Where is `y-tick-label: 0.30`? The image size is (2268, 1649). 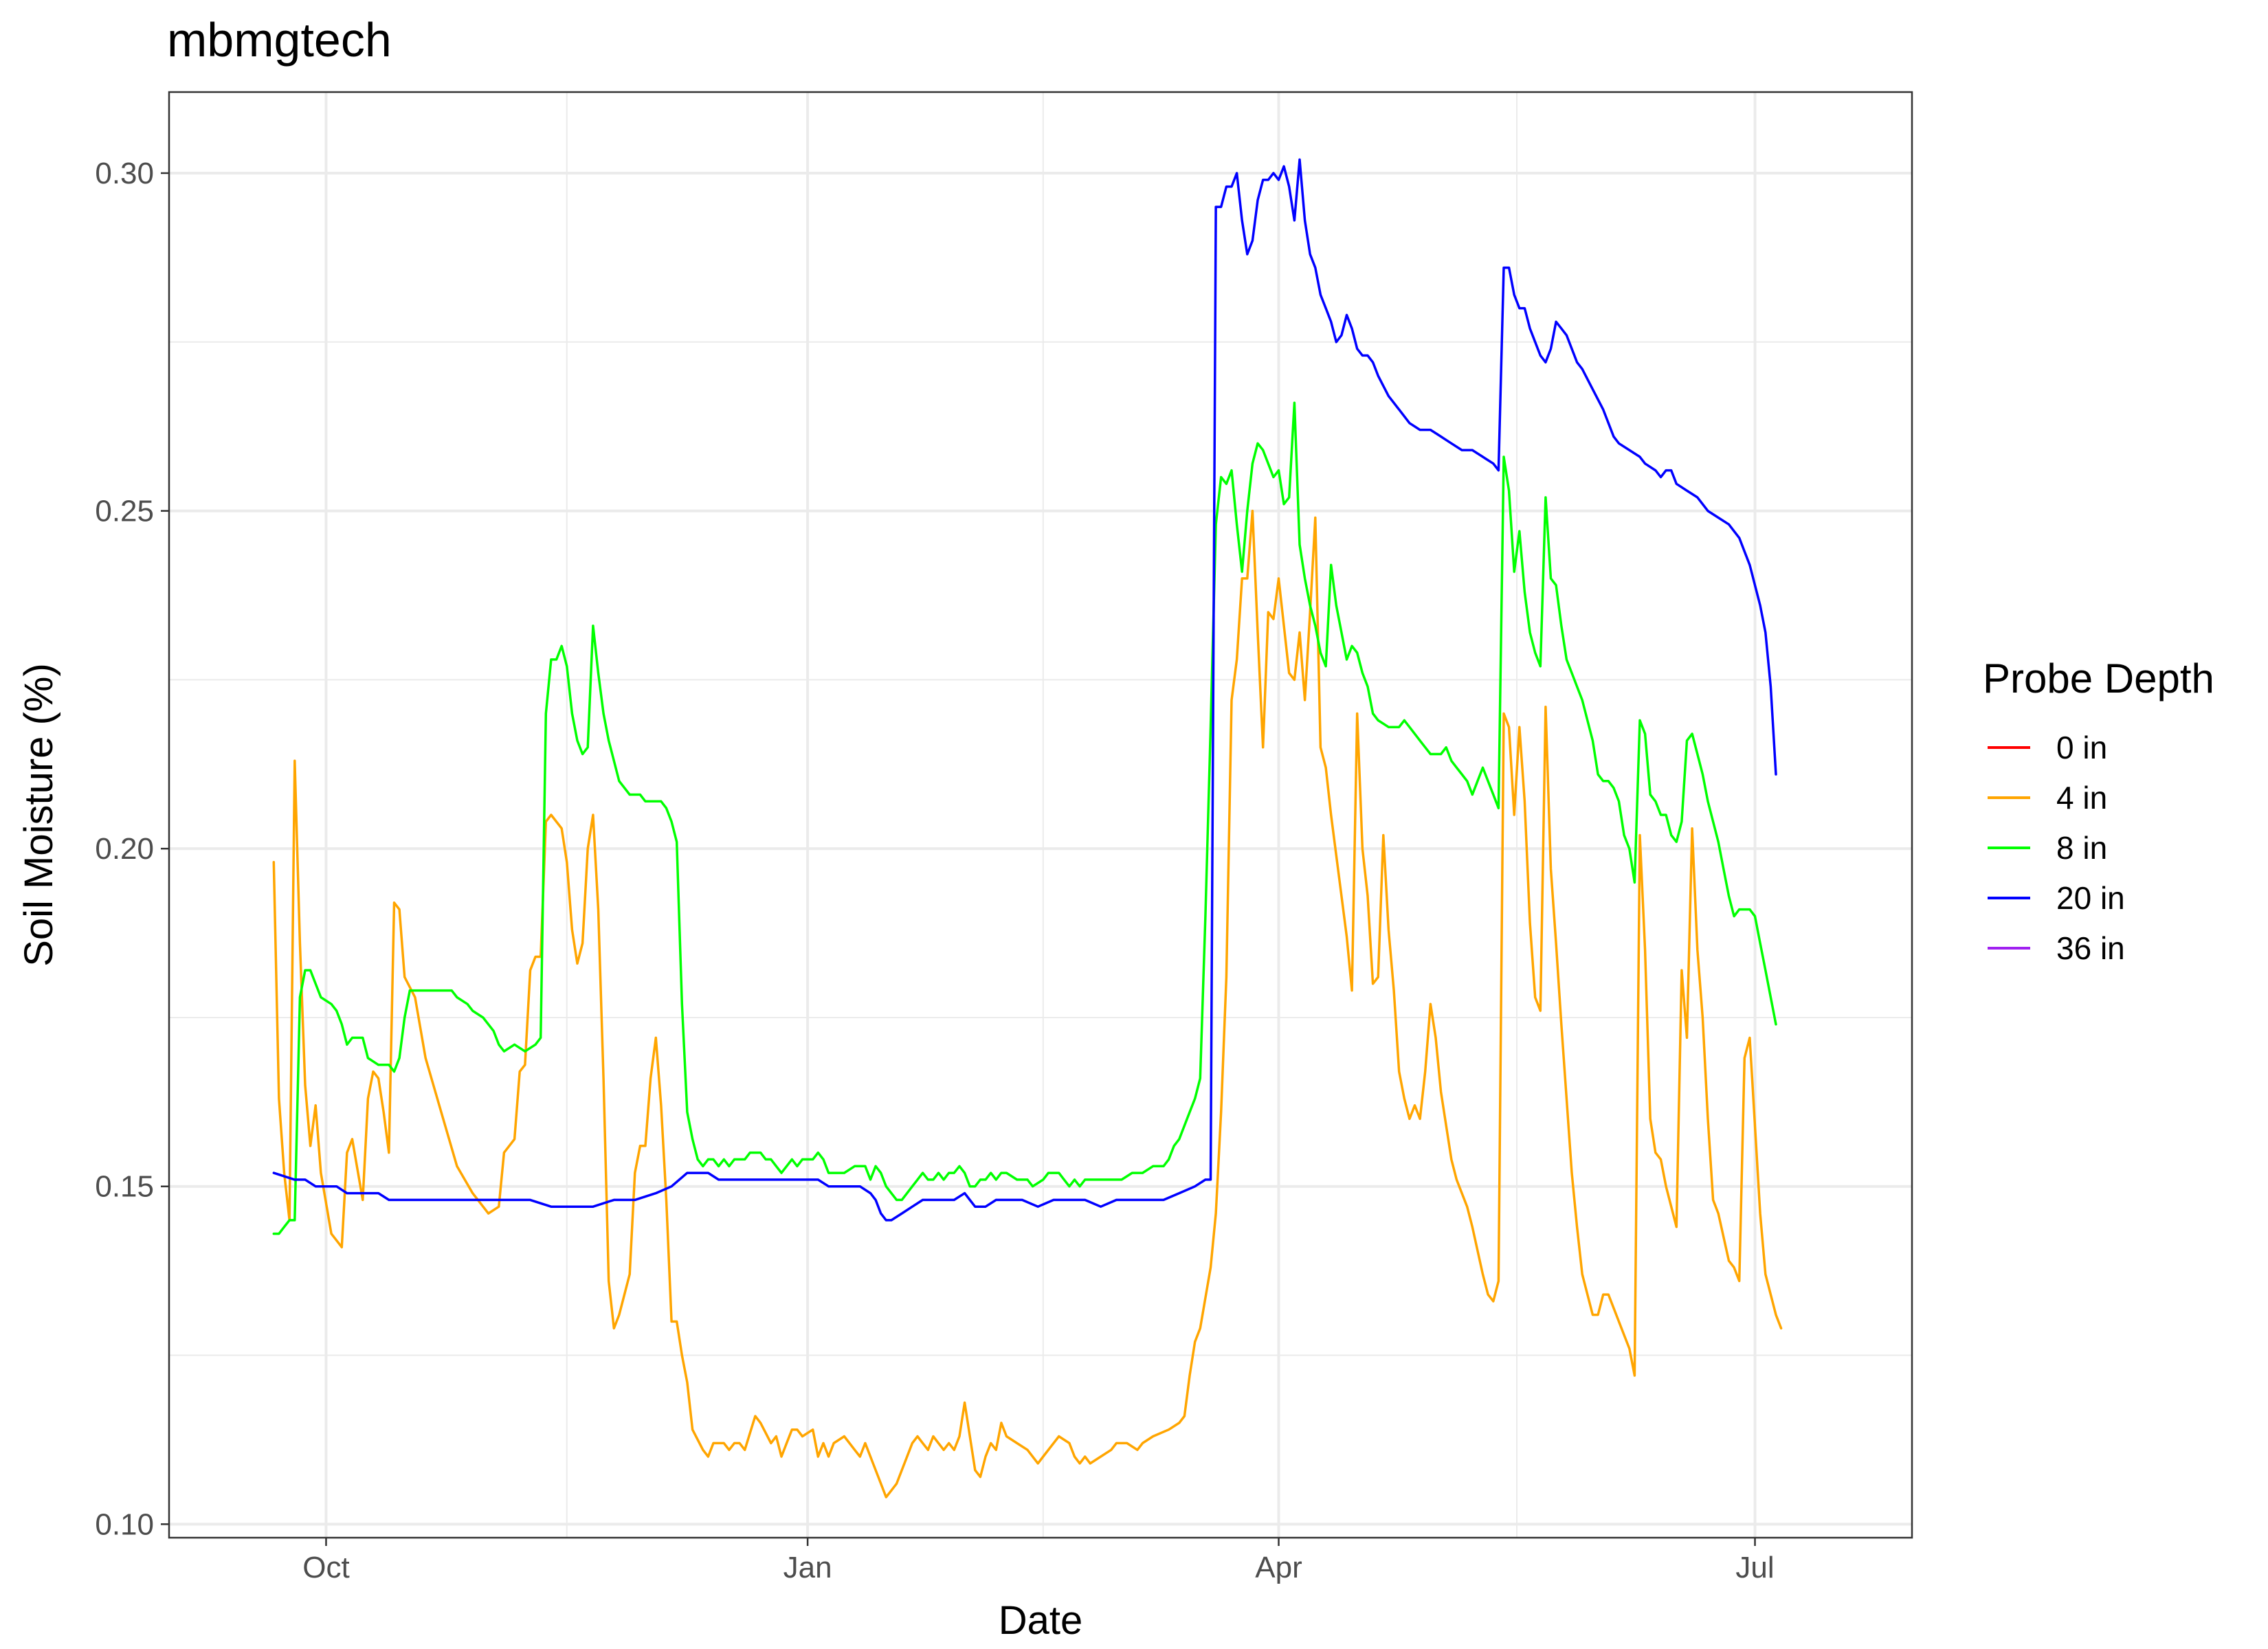 y-tick-label: 0.30 is located at coordinates (125, 173).